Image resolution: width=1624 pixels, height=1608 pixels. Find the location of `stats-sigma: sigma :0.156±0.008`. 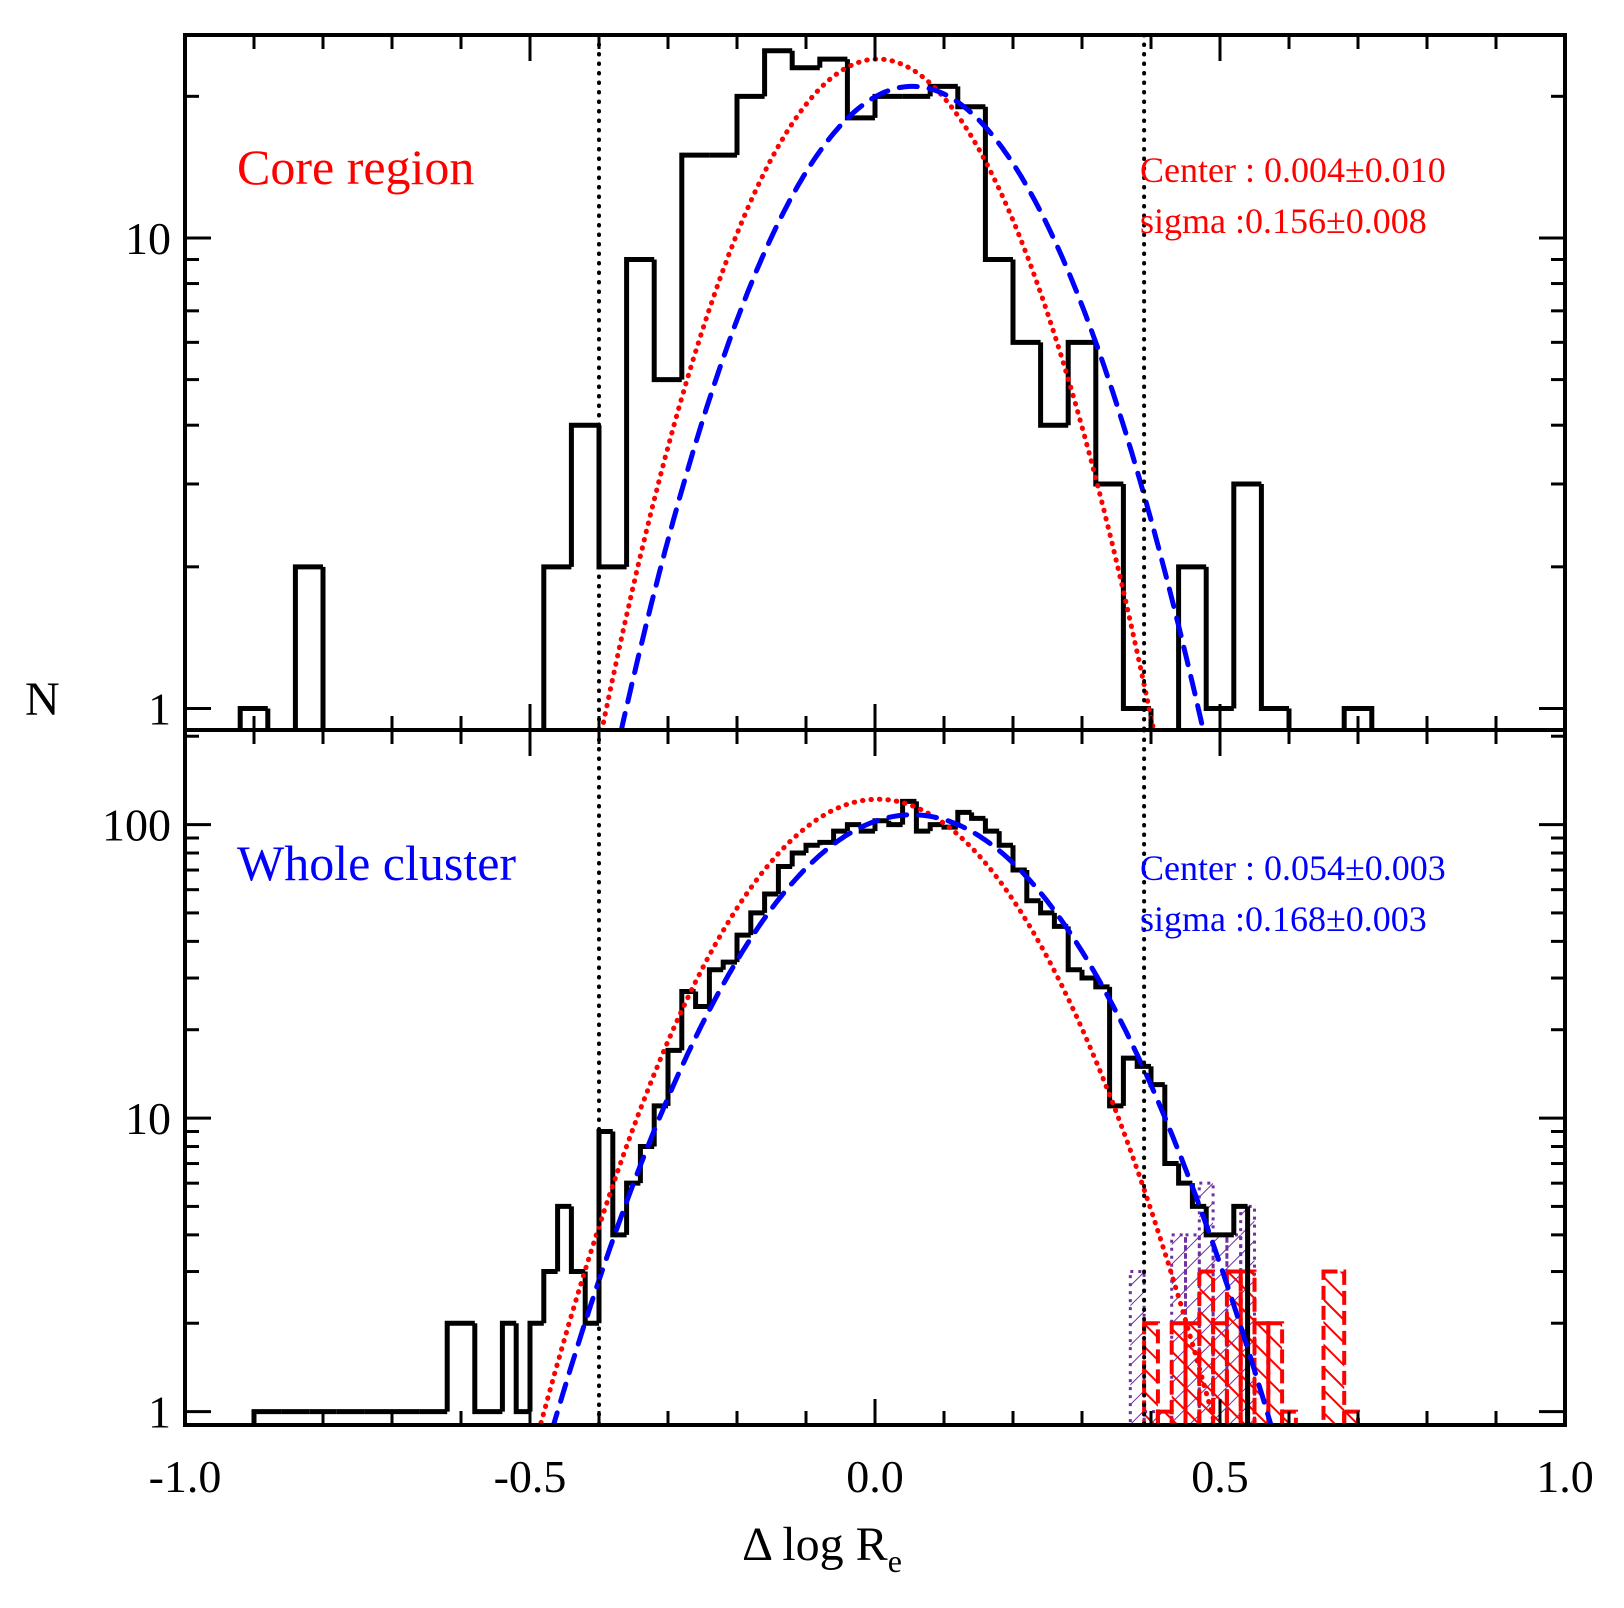

stats-sigma: sigma :0.156±0.008 is located at coordinates (1283, 221).